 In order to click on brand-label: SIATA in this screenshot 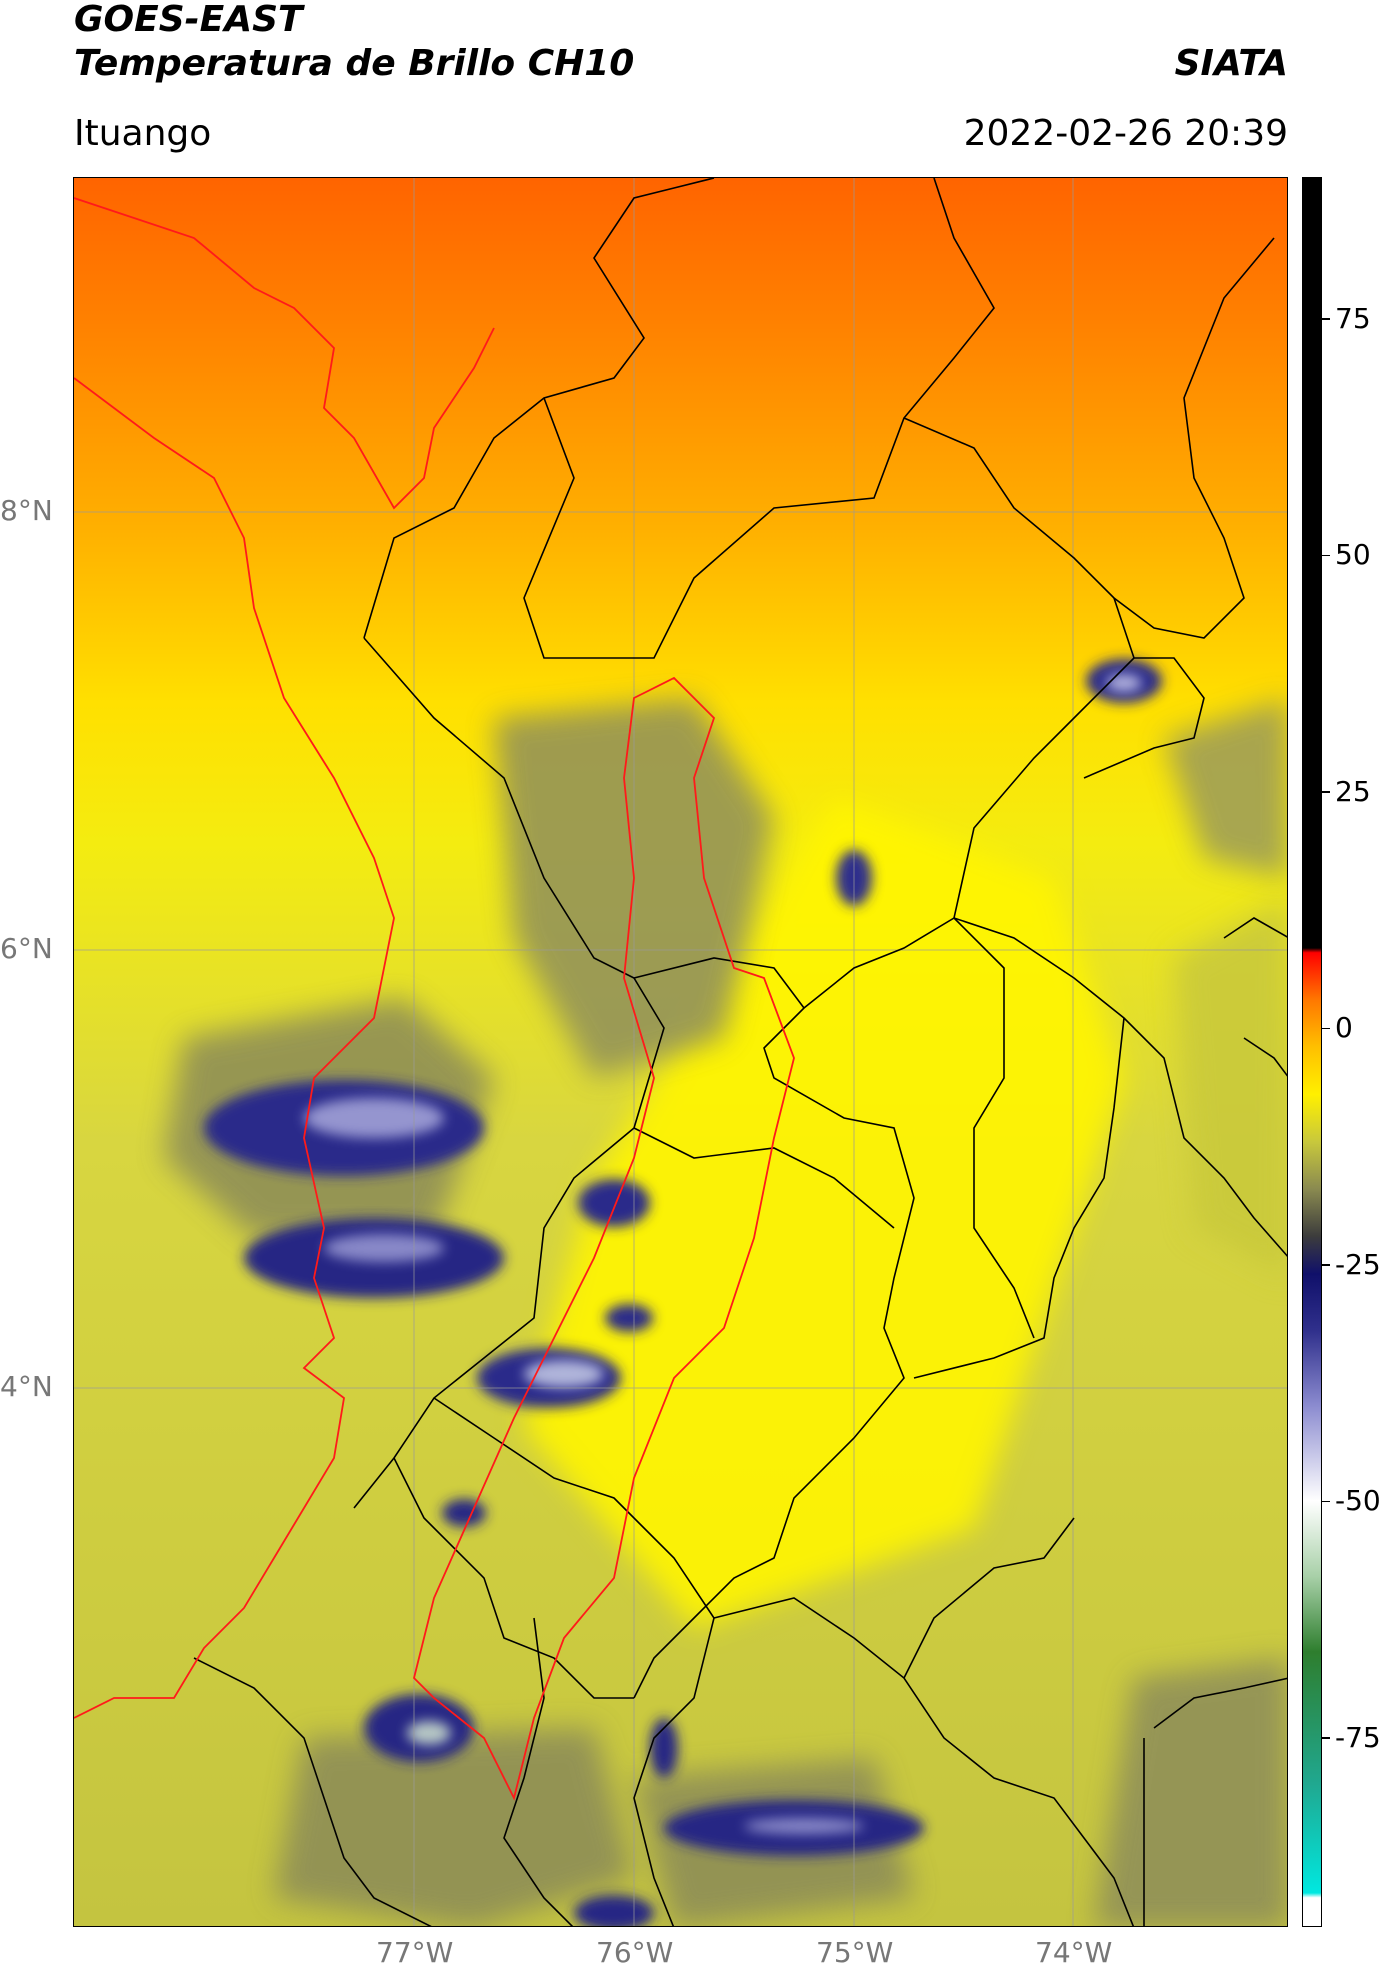, I will do `click(1231, 63)`.